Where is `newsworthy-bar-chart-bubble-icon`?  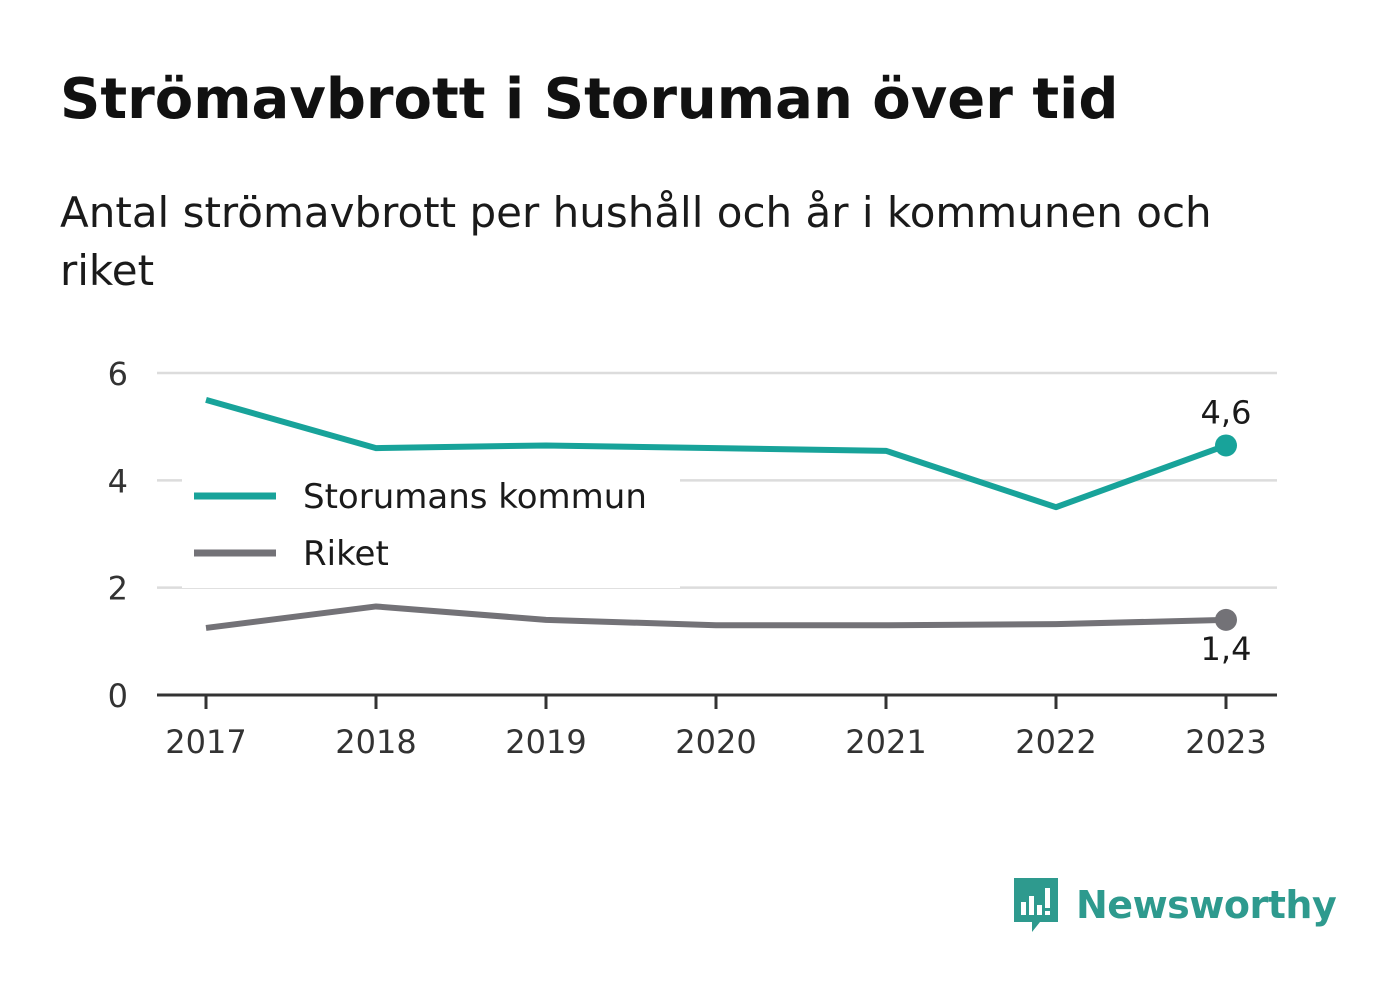
newsworthy-bar-chart-bubble-icon is located at coordinates (1036, 905).